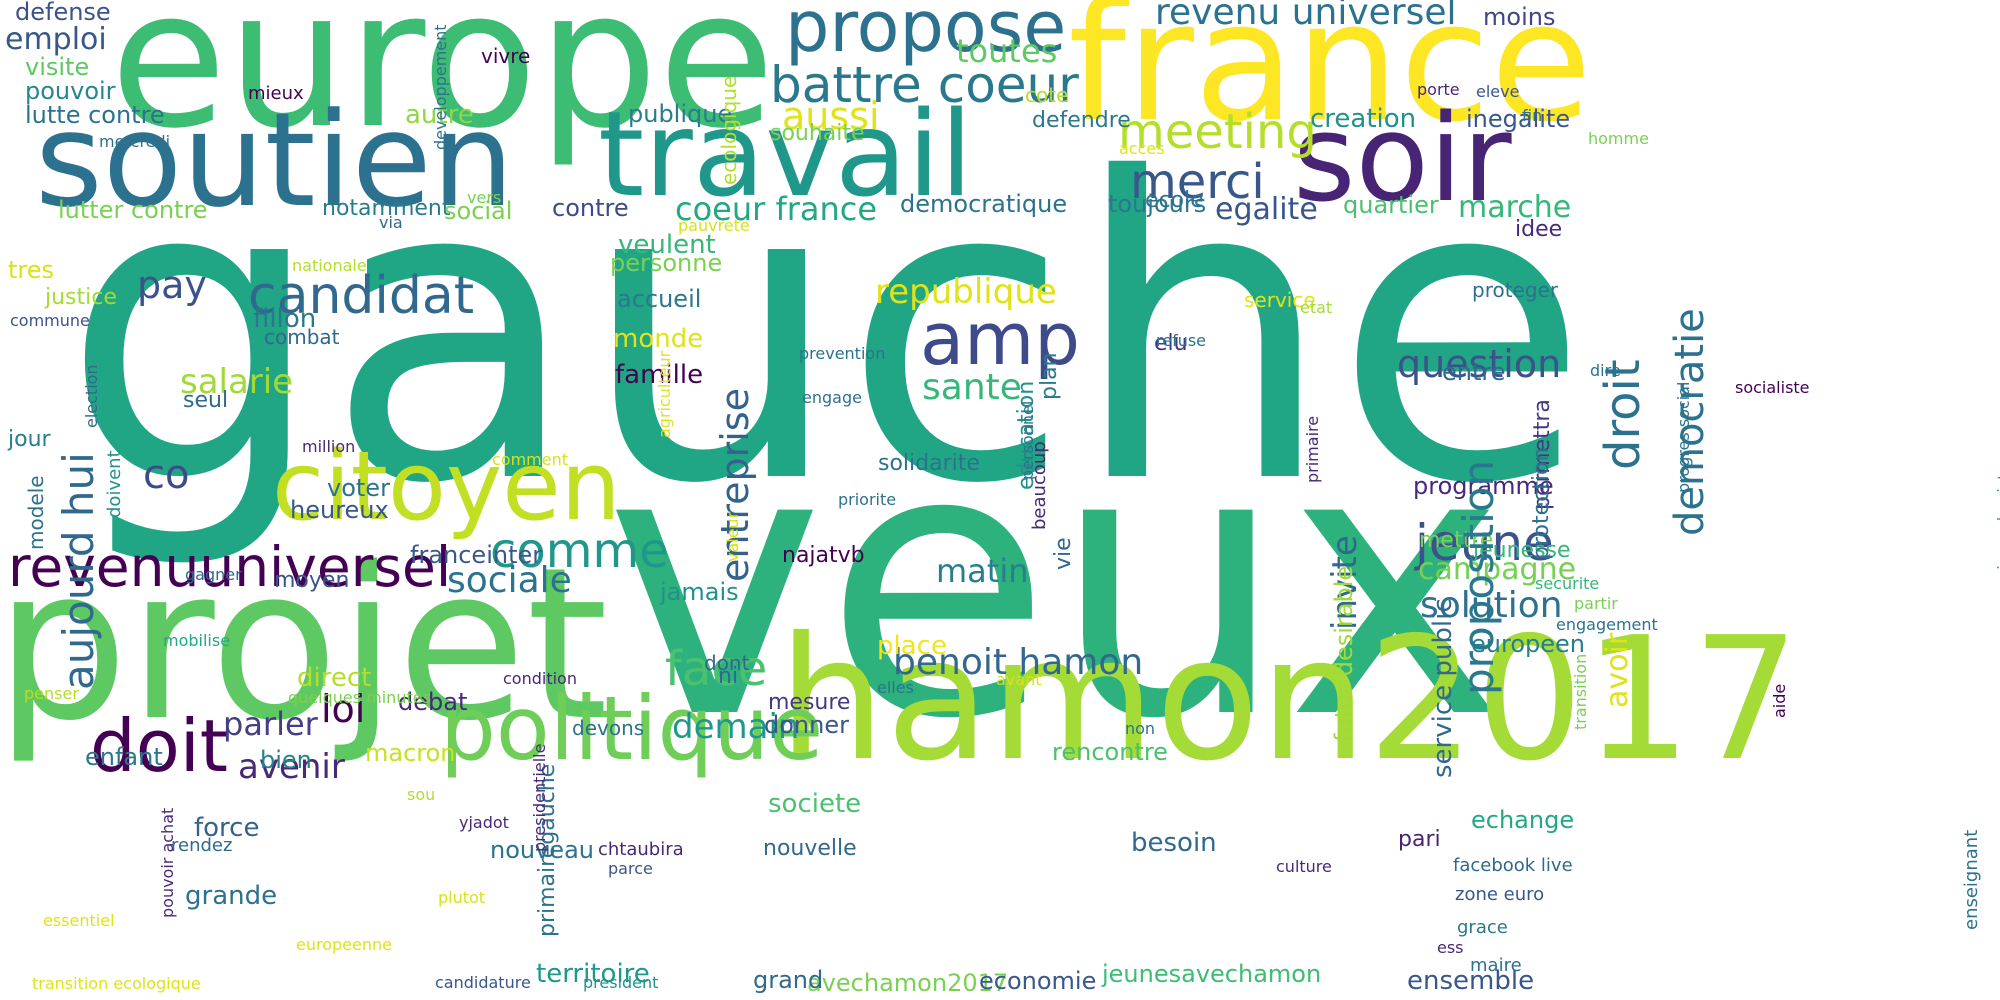 This screenshot has width=2000, height=1000. Describe the element at coordinates (442, 85) in the screenshot. I see `word-cloud-word: europe` at that location.